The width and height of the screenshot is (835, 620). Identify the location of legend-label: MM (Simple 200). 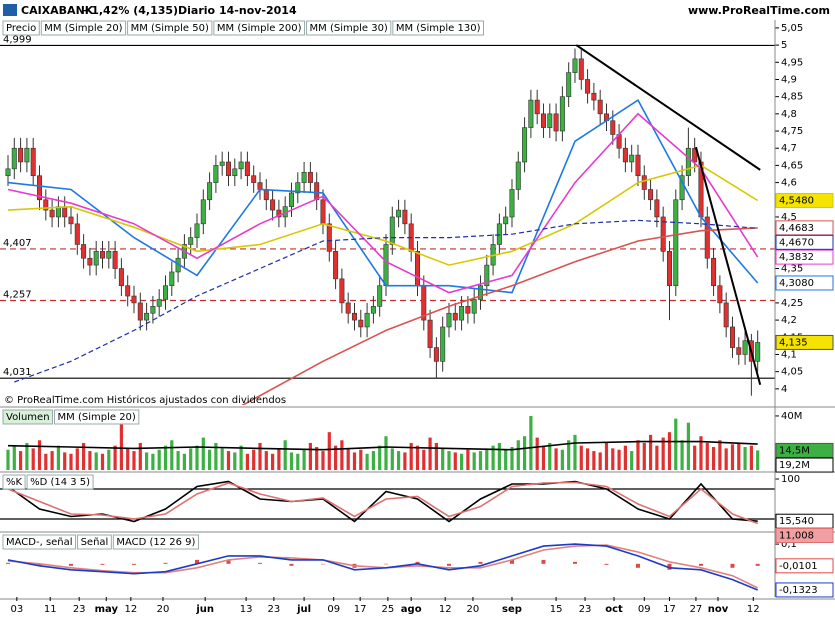
(259, 28).